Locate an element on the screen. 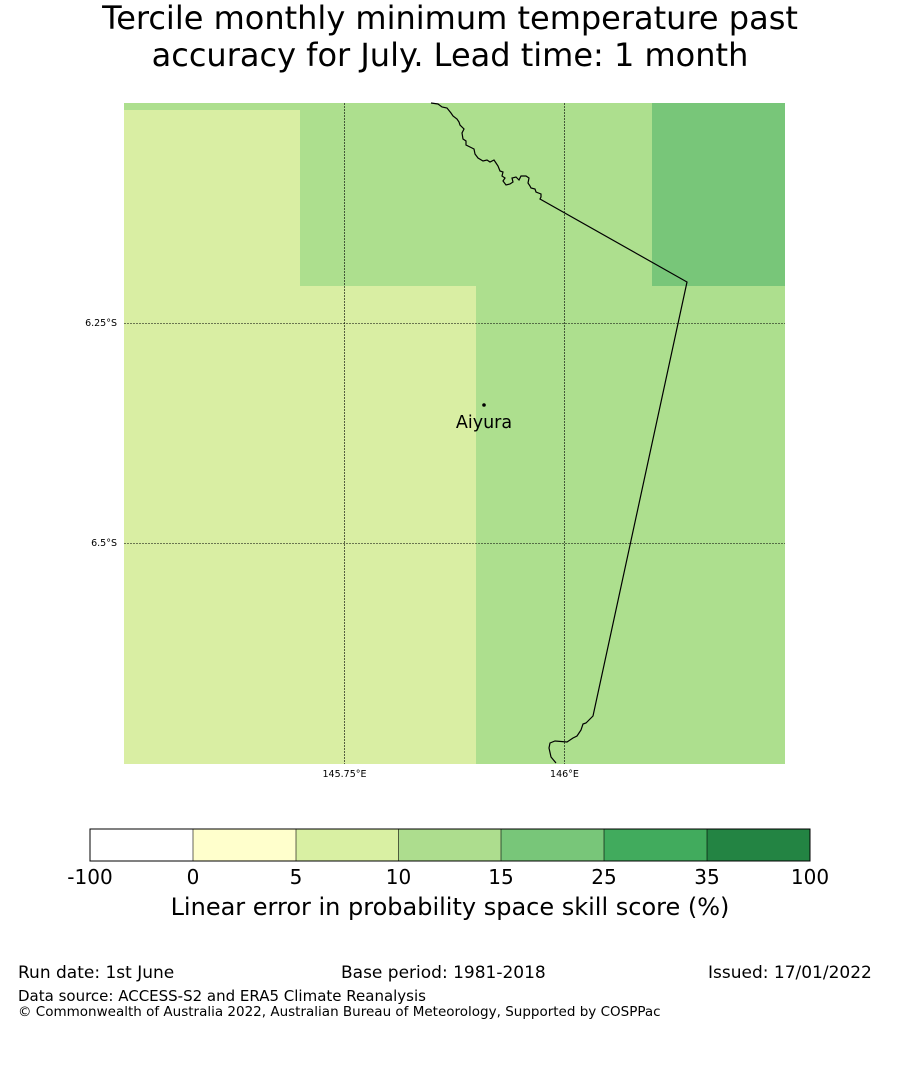 The width and height of the screenshot is (900, 1065). colorbar: -100 0 5 10 15 25 35 100 is located at coordinates (448, 858).